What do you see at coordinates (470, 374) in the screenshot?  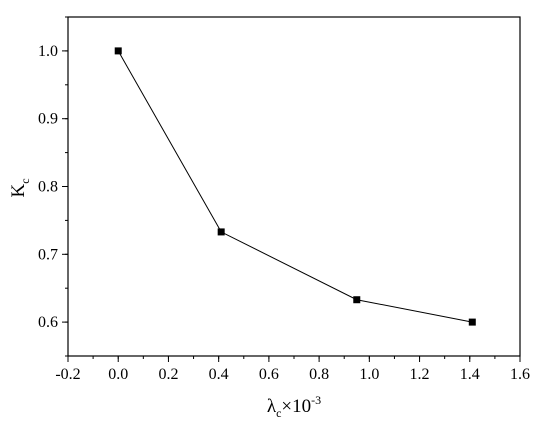 I see `x-tick-label: 1.4` at bounding box center [470, 374].